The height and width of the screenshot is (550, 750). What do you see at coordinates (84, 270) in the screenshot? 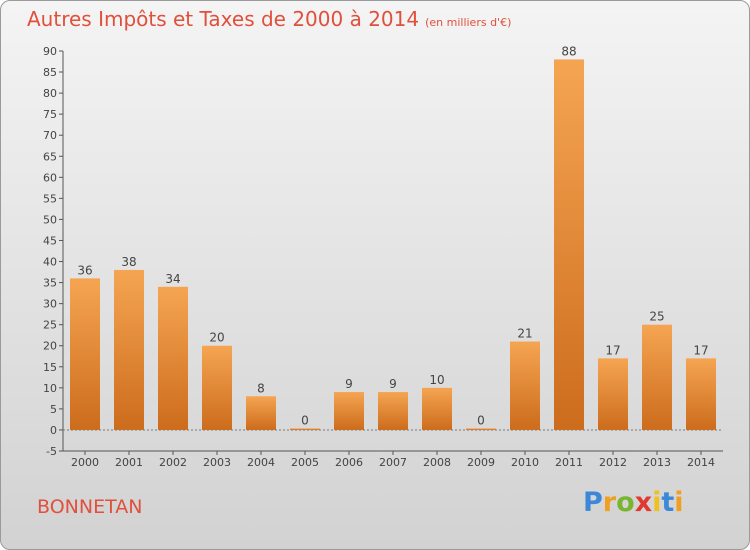
I see `data-label-2000: 36` at bounding box center [84, 270].